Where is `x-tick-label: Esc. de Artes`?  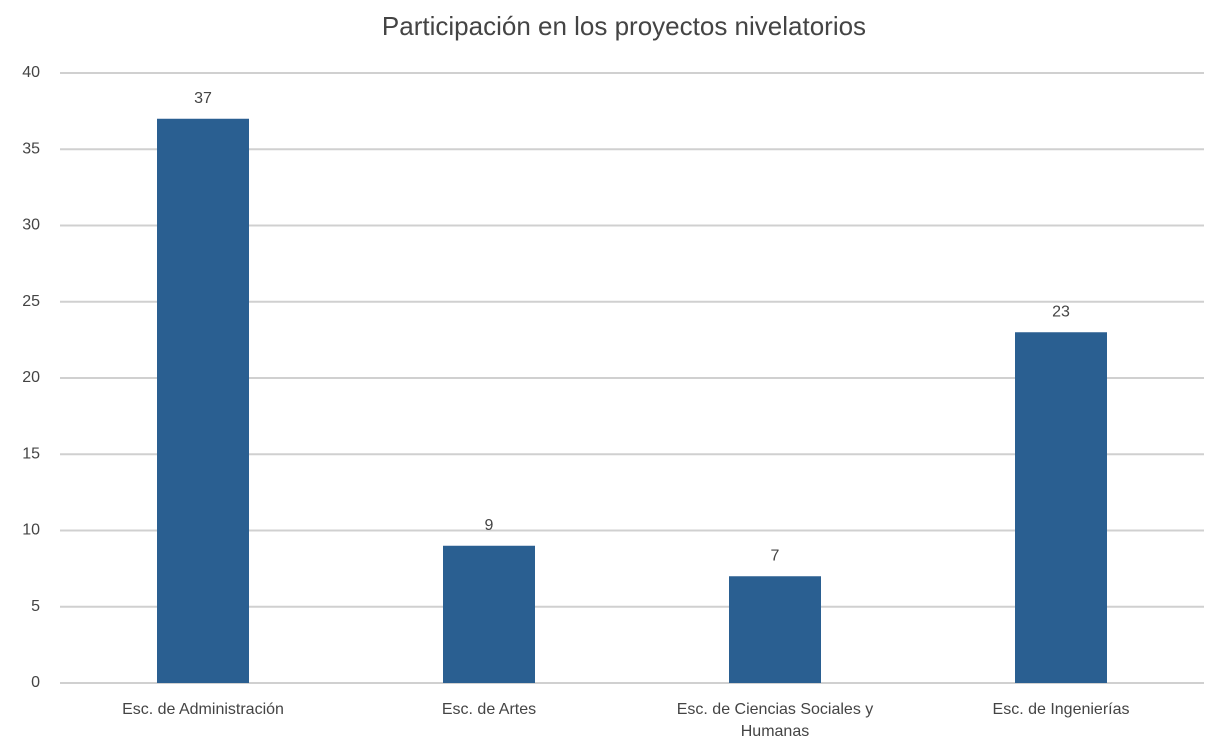
x-tick-label: Esc. de Artes is located at coordinates (489, 709).